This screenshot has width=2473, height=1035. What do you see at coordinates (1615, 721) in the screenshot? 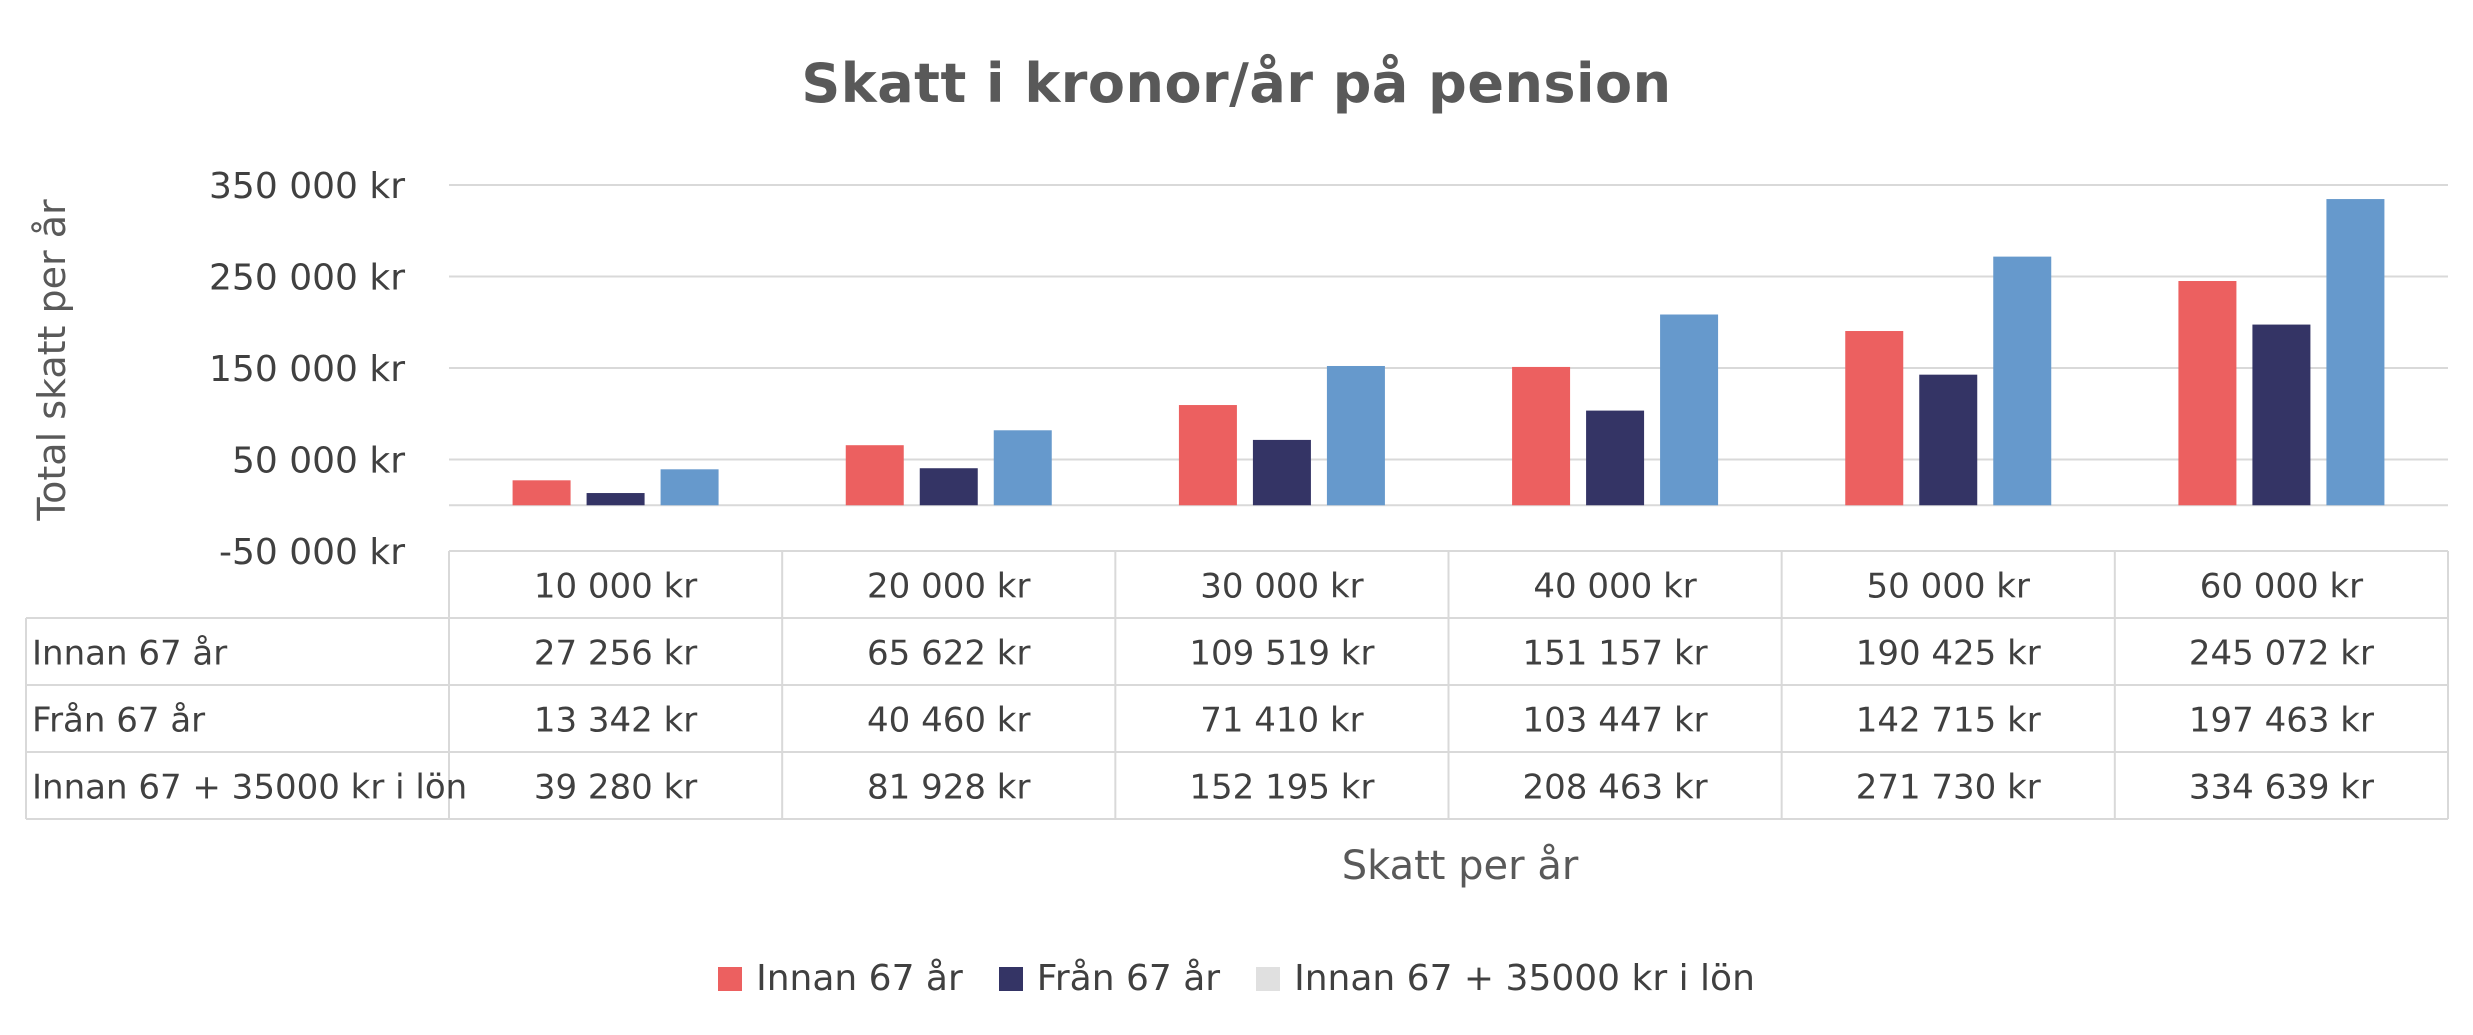
I see `data-label: 103 447 kr` at bounding box center [1615, 721].